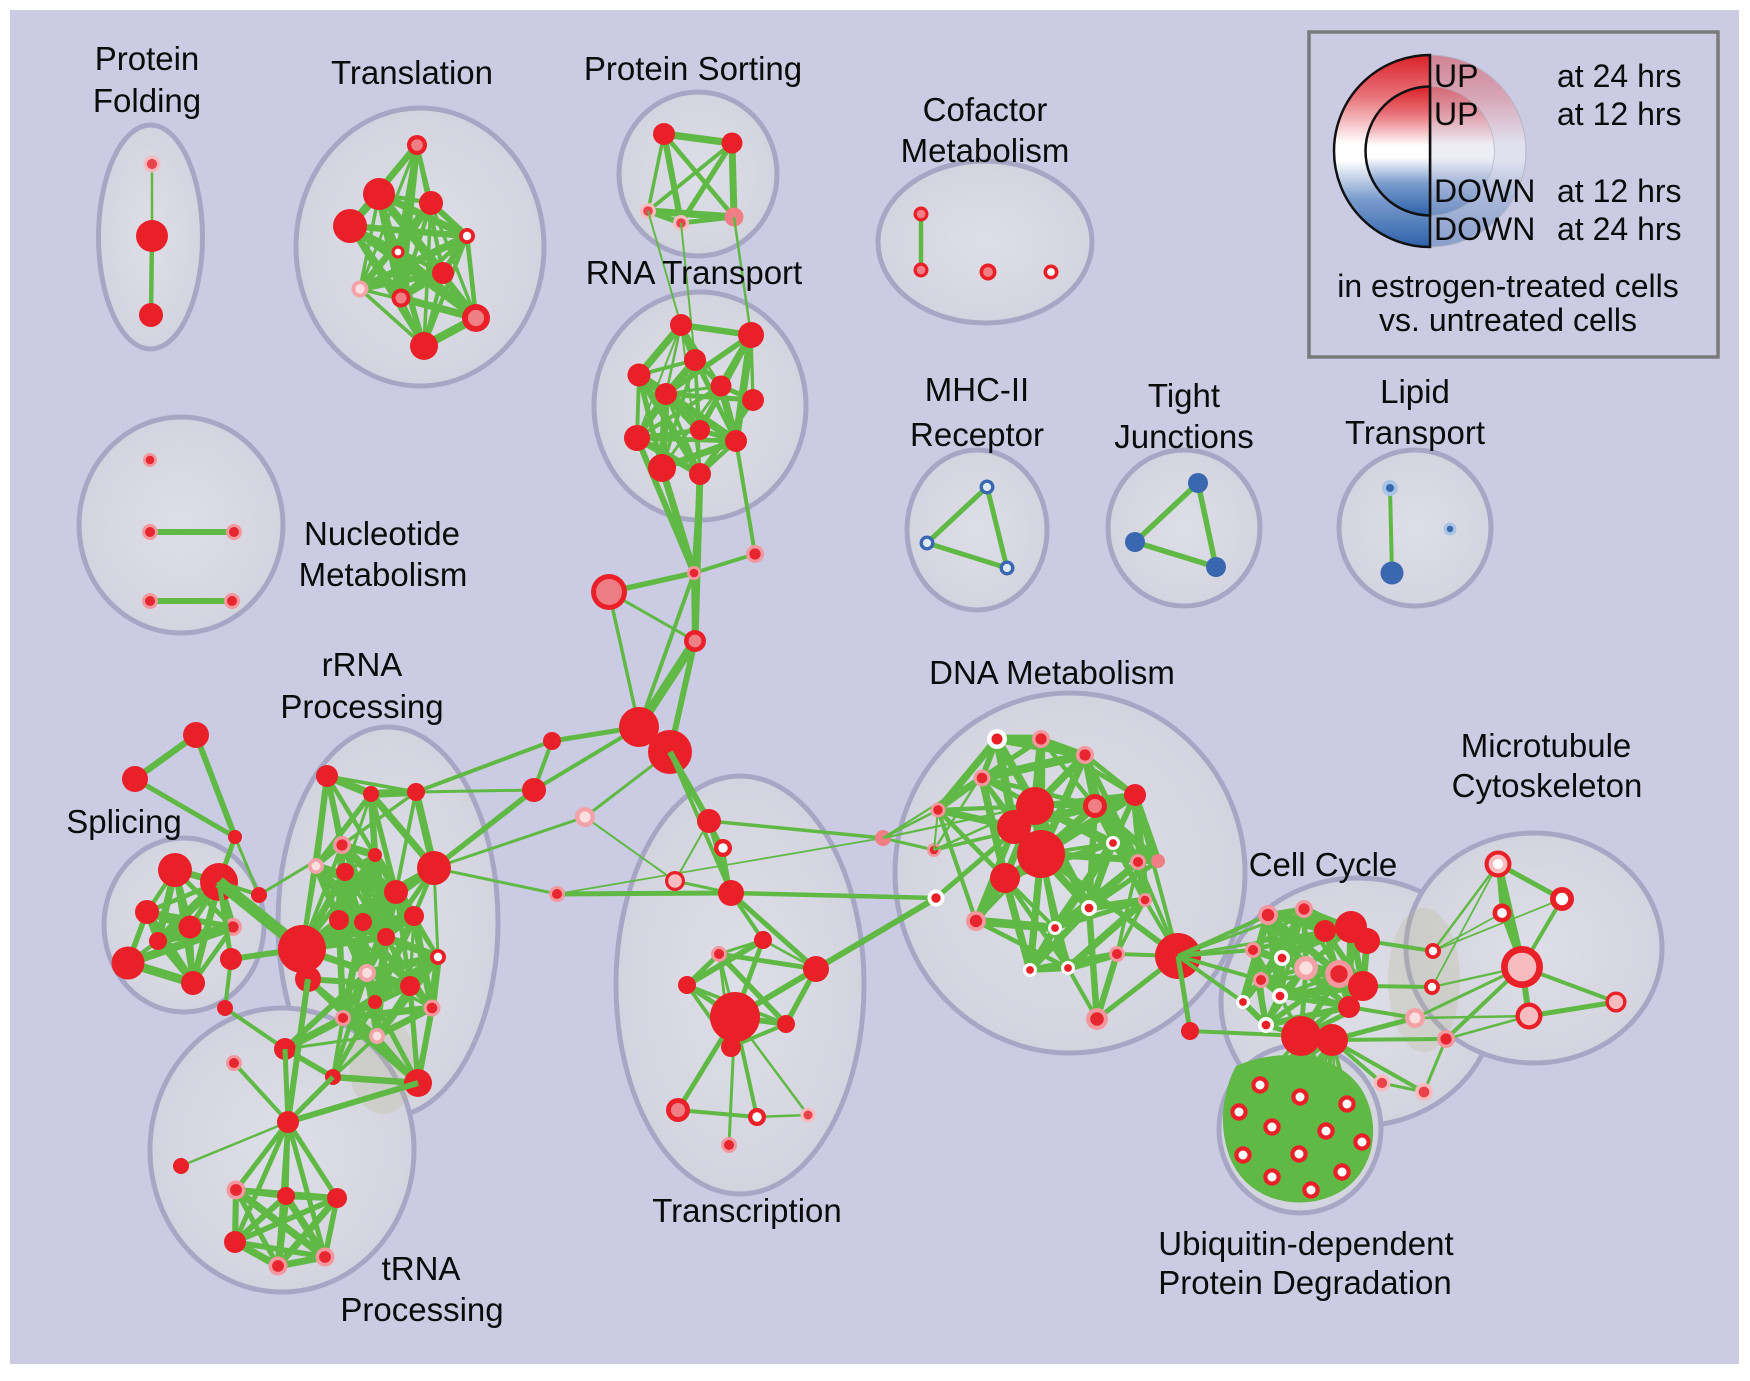  What do you see at coordinates (382, 533) in the screenshot?
I see `svg-text: Nucleotide` at bounding box center [382, 533].